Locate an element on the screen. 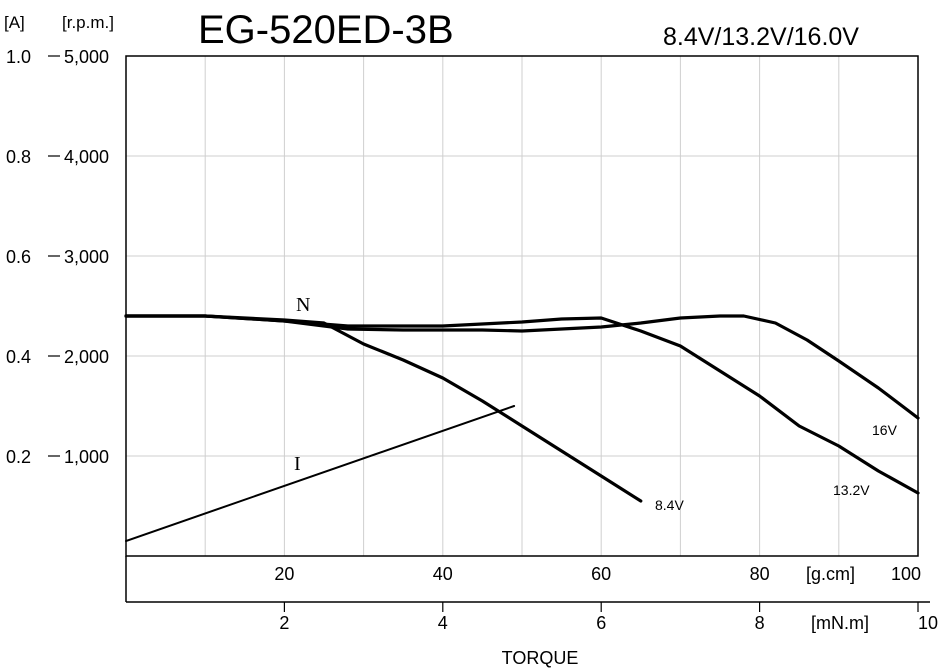  y-tick-label-speed: 5,000 is located at coordinates (86, 57).